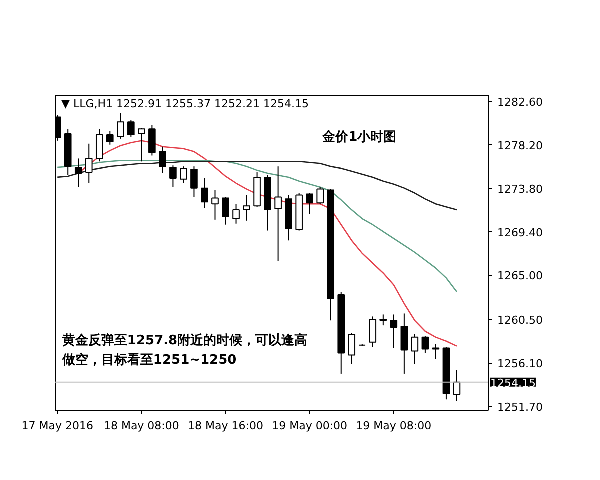 The image size is (600, 480). I want to click on y-tick-label: 1265.00, so click(520, 276).